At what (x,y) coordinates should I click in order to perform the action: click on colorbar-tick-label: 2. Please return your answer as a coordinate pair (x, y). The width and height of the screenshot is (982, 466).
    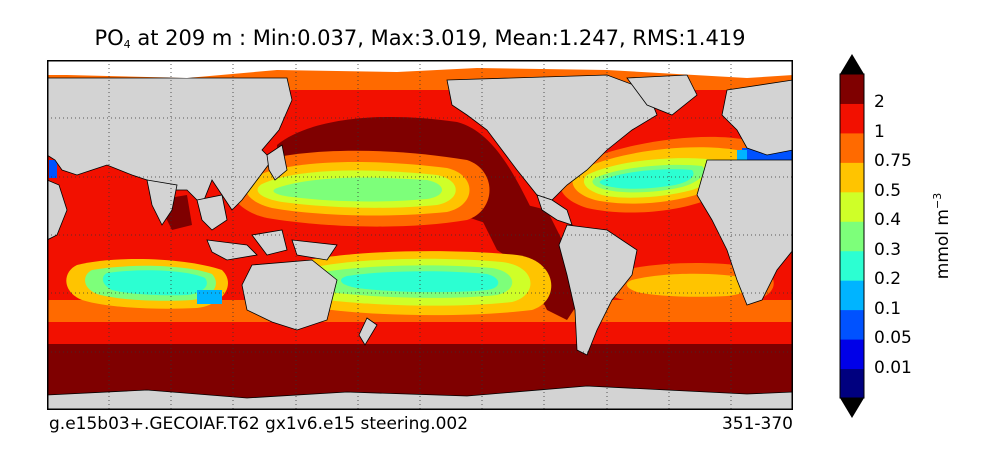
    Looking at the image, I should click on (879, 102).